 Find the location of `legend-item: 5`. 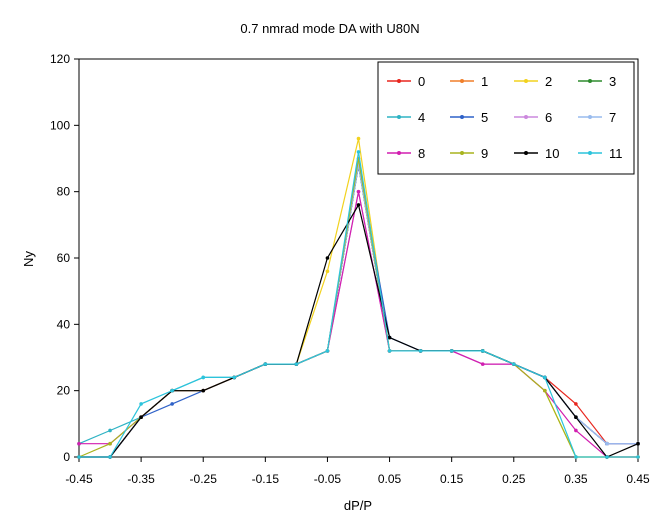

legend-item: 5 is located at coordinates (469, 117).